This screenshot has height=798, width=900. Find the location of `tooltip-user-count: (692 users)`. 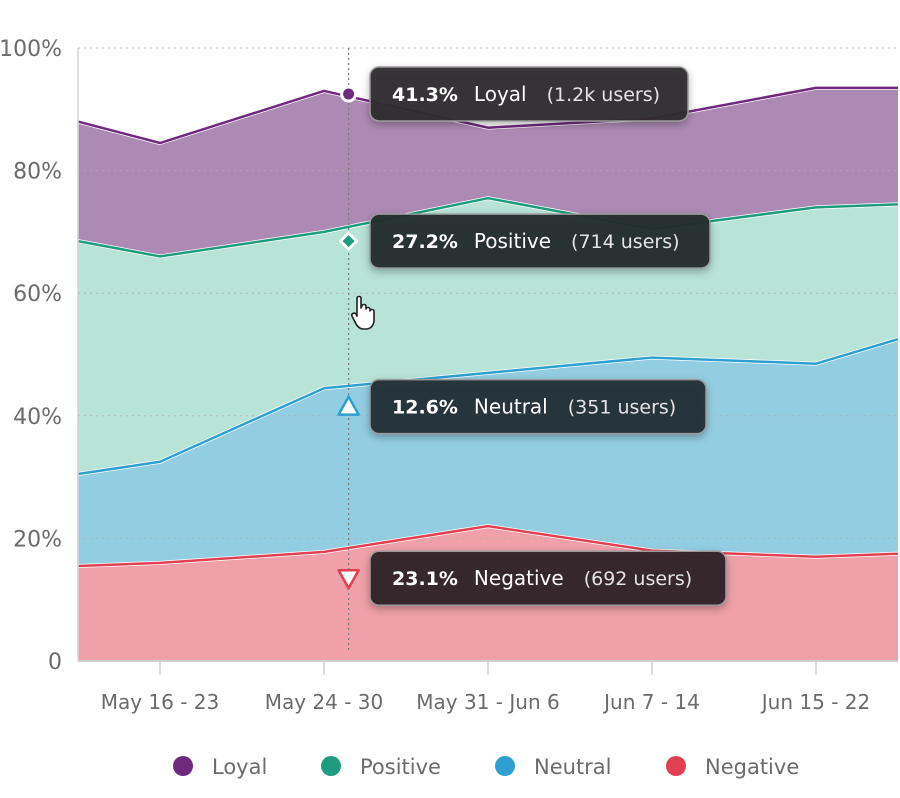

tooltip-user-count: (692 users) is located at coordinates (638, 579).